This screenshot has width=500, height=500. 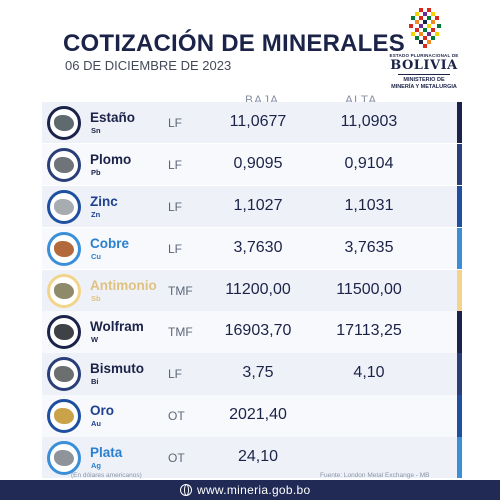 What do you see at coordinates (369, 163) in the screenshot?
I see `mineral-price-high: 0,9104` at bounding box center [369, 163].